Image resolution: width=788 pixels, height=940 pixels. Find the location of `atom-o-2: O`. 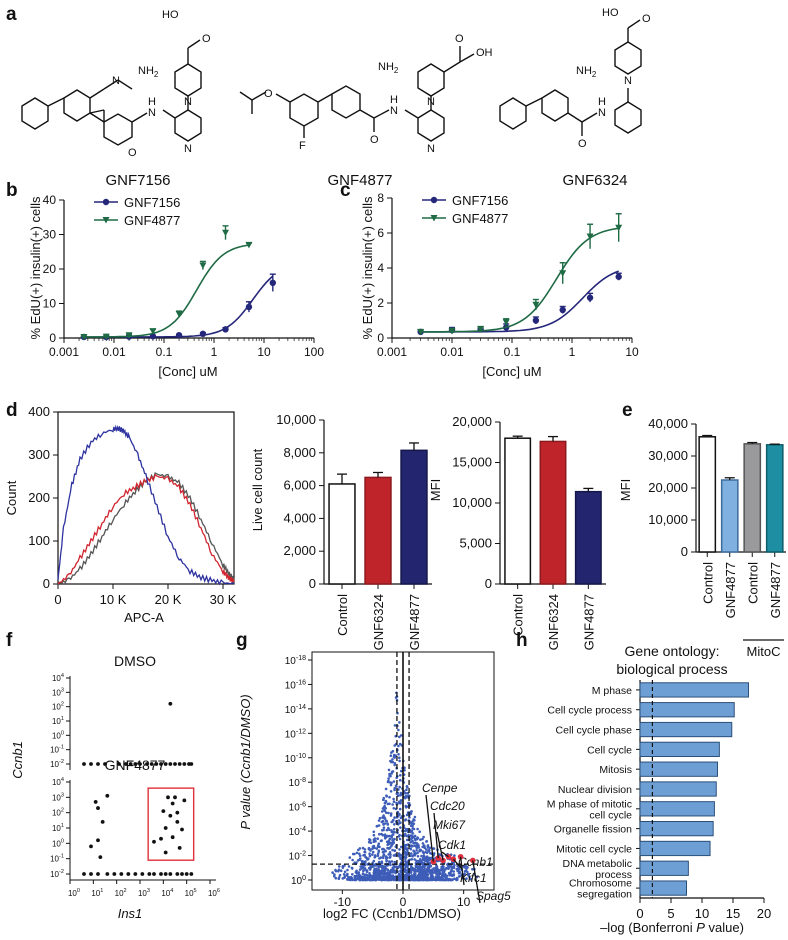

atom-o-2: O is located at coordinates (459, 39).